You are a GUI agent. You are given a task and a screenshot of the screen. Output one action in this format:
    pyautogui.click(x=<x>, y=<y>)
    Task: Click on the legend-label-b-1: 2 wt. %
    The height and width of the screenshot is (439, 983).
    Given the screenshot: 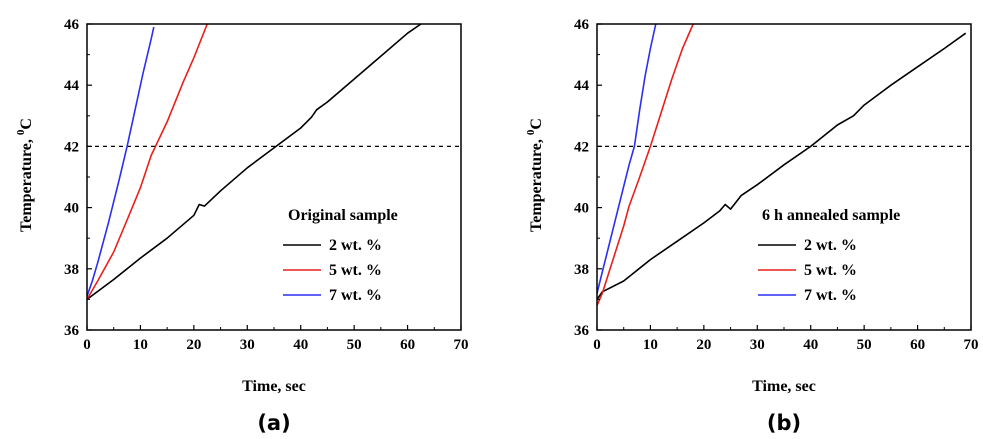 What is the action you would take?
    pyautogui.click(x=830, y=245)
    